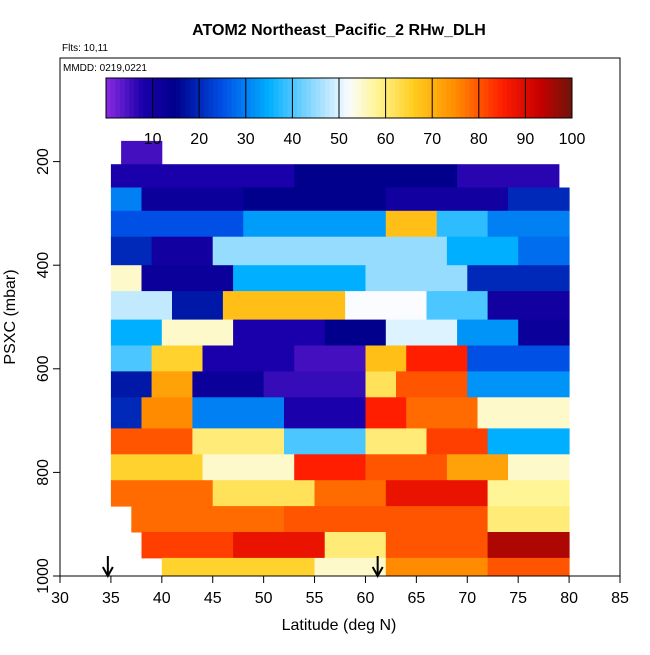 This screenshot has height=655, width=650. I want to click on colorbar-tick-label: 60, so click(386, 139).